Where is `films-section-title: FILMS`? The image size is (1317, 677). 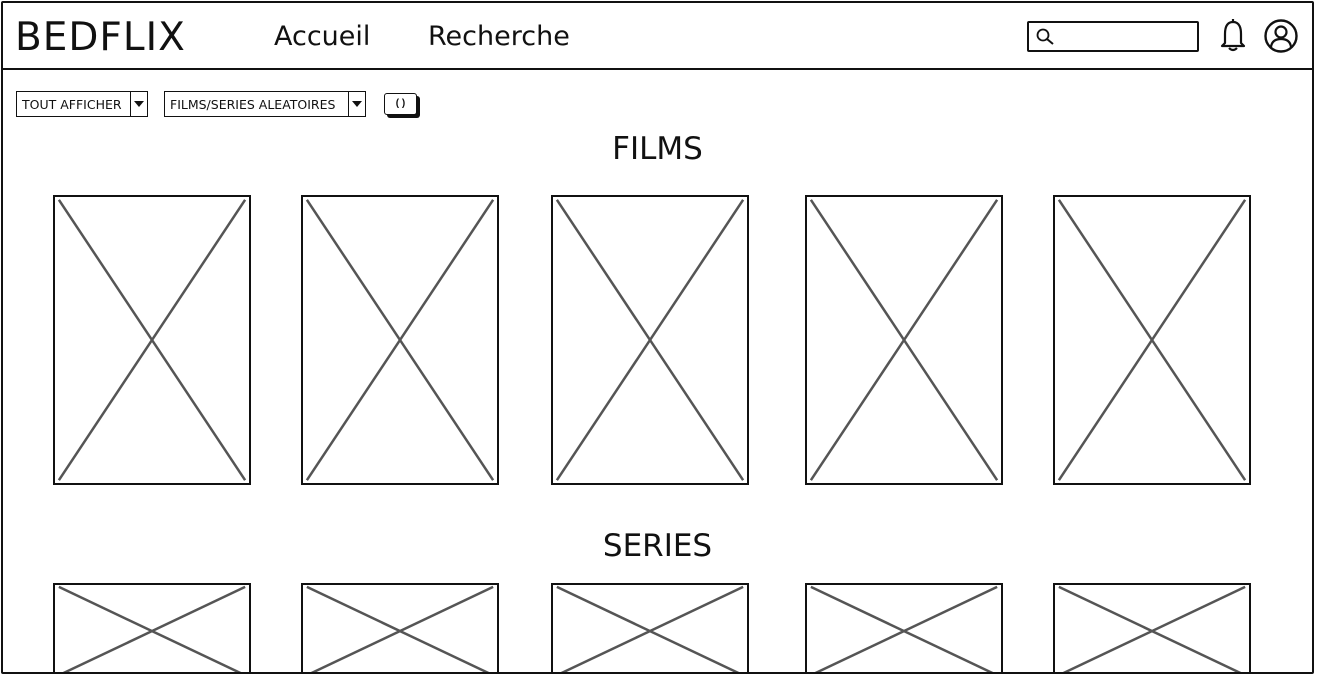
films-section-title: FILMS is located at coordinates (657, 149).